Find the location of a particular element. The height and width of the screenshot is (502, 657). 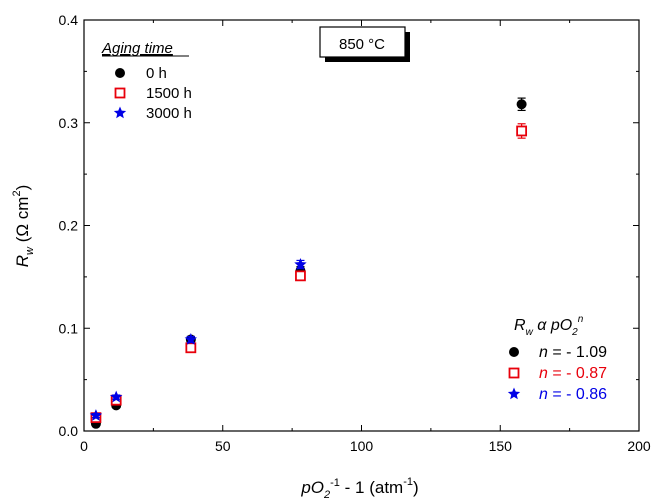

legend-label: 3000 h is located at coordinates (169, 113).